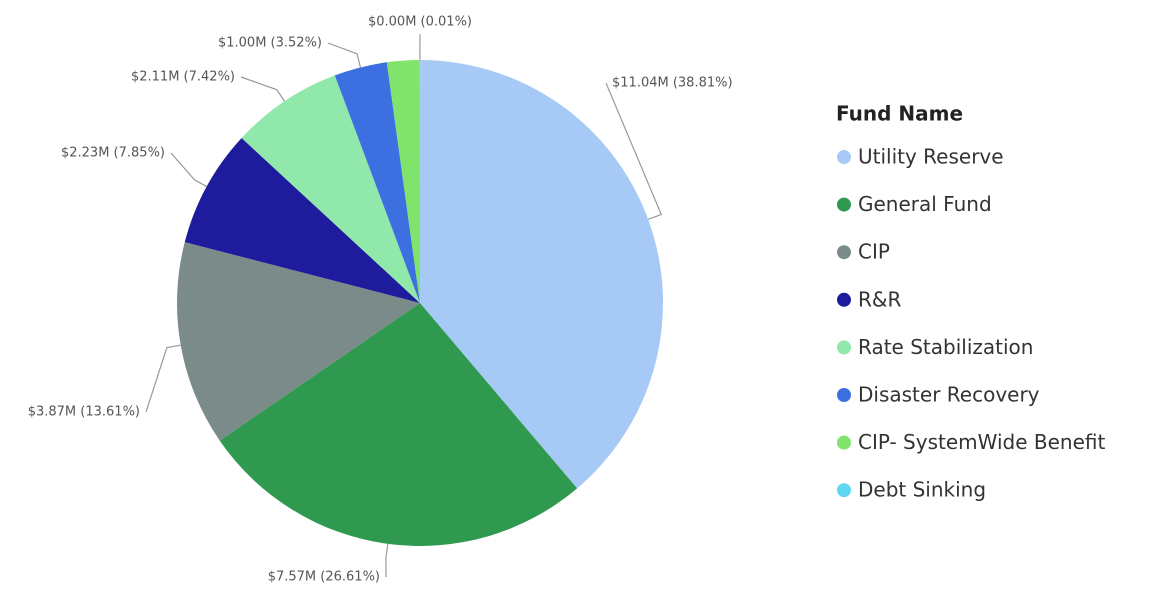 The image size is (1170, 591). Describe the element at coordinates (931, 157) in the screenshot. I see `legend-label: Utility Reserve` at that location.